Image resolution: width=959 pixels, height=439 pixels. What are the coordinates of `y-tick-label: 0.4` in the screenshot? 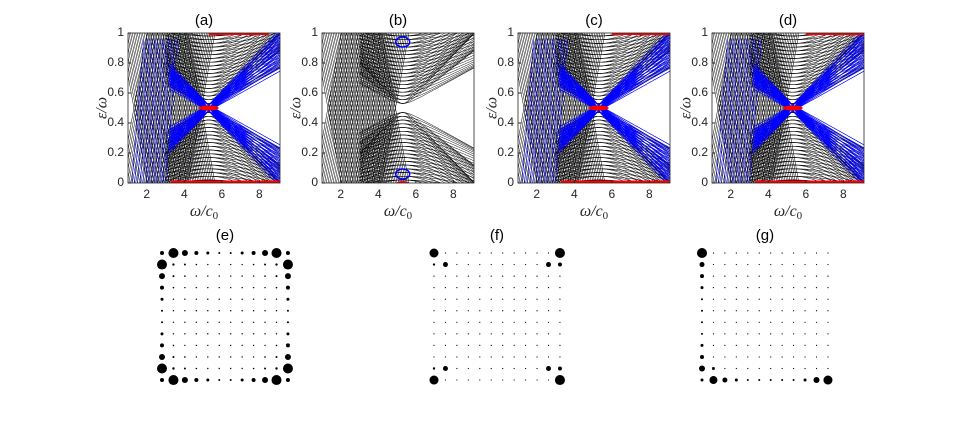 It's located at (505, 122).